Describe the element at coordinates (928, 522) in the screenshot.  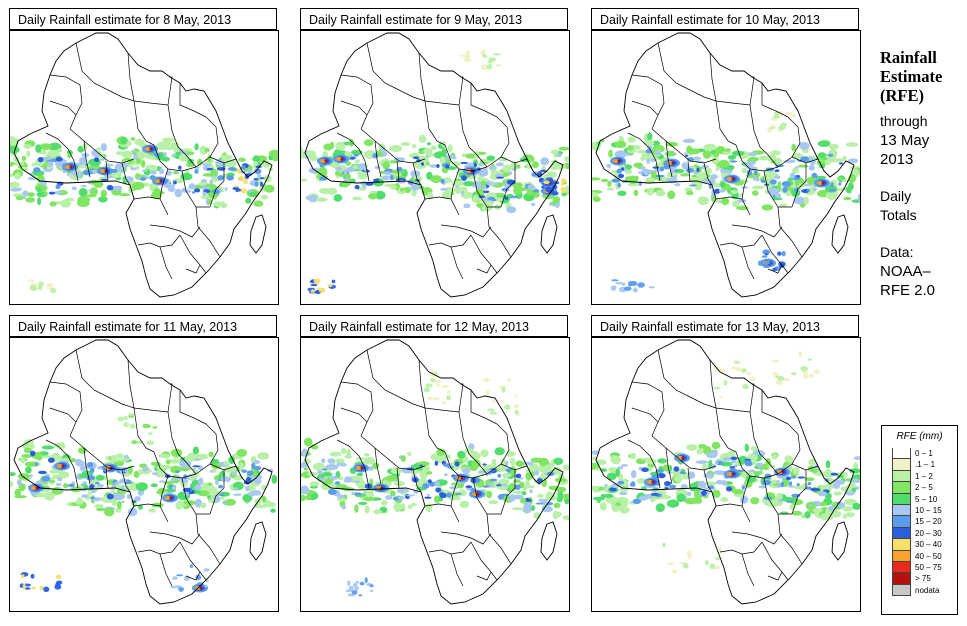
I see `legend-label: 15 – 20` at that location.